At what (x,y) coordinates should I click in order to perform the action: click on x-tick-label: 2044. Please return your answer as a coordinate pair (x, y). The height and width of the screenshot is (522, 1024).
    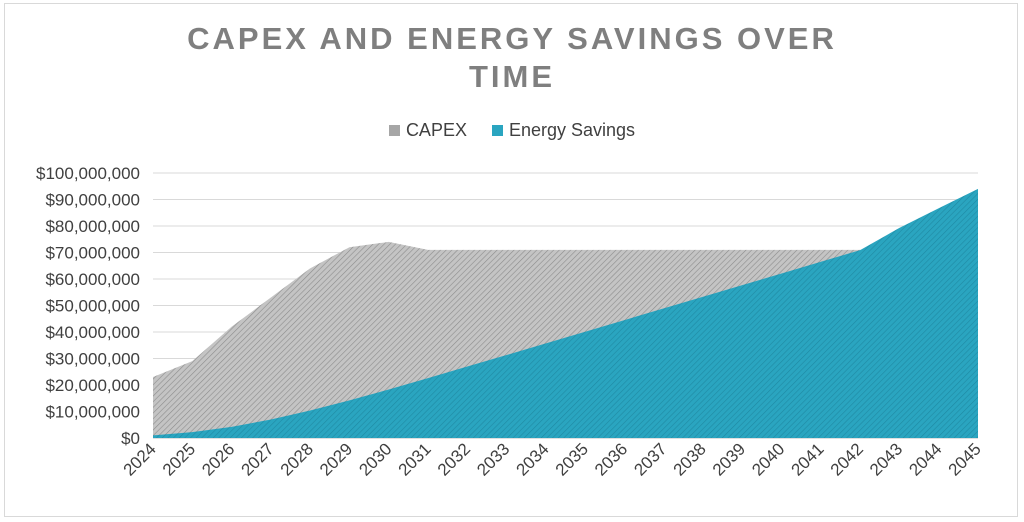
    Looking at the image, I should click on (925, 459).